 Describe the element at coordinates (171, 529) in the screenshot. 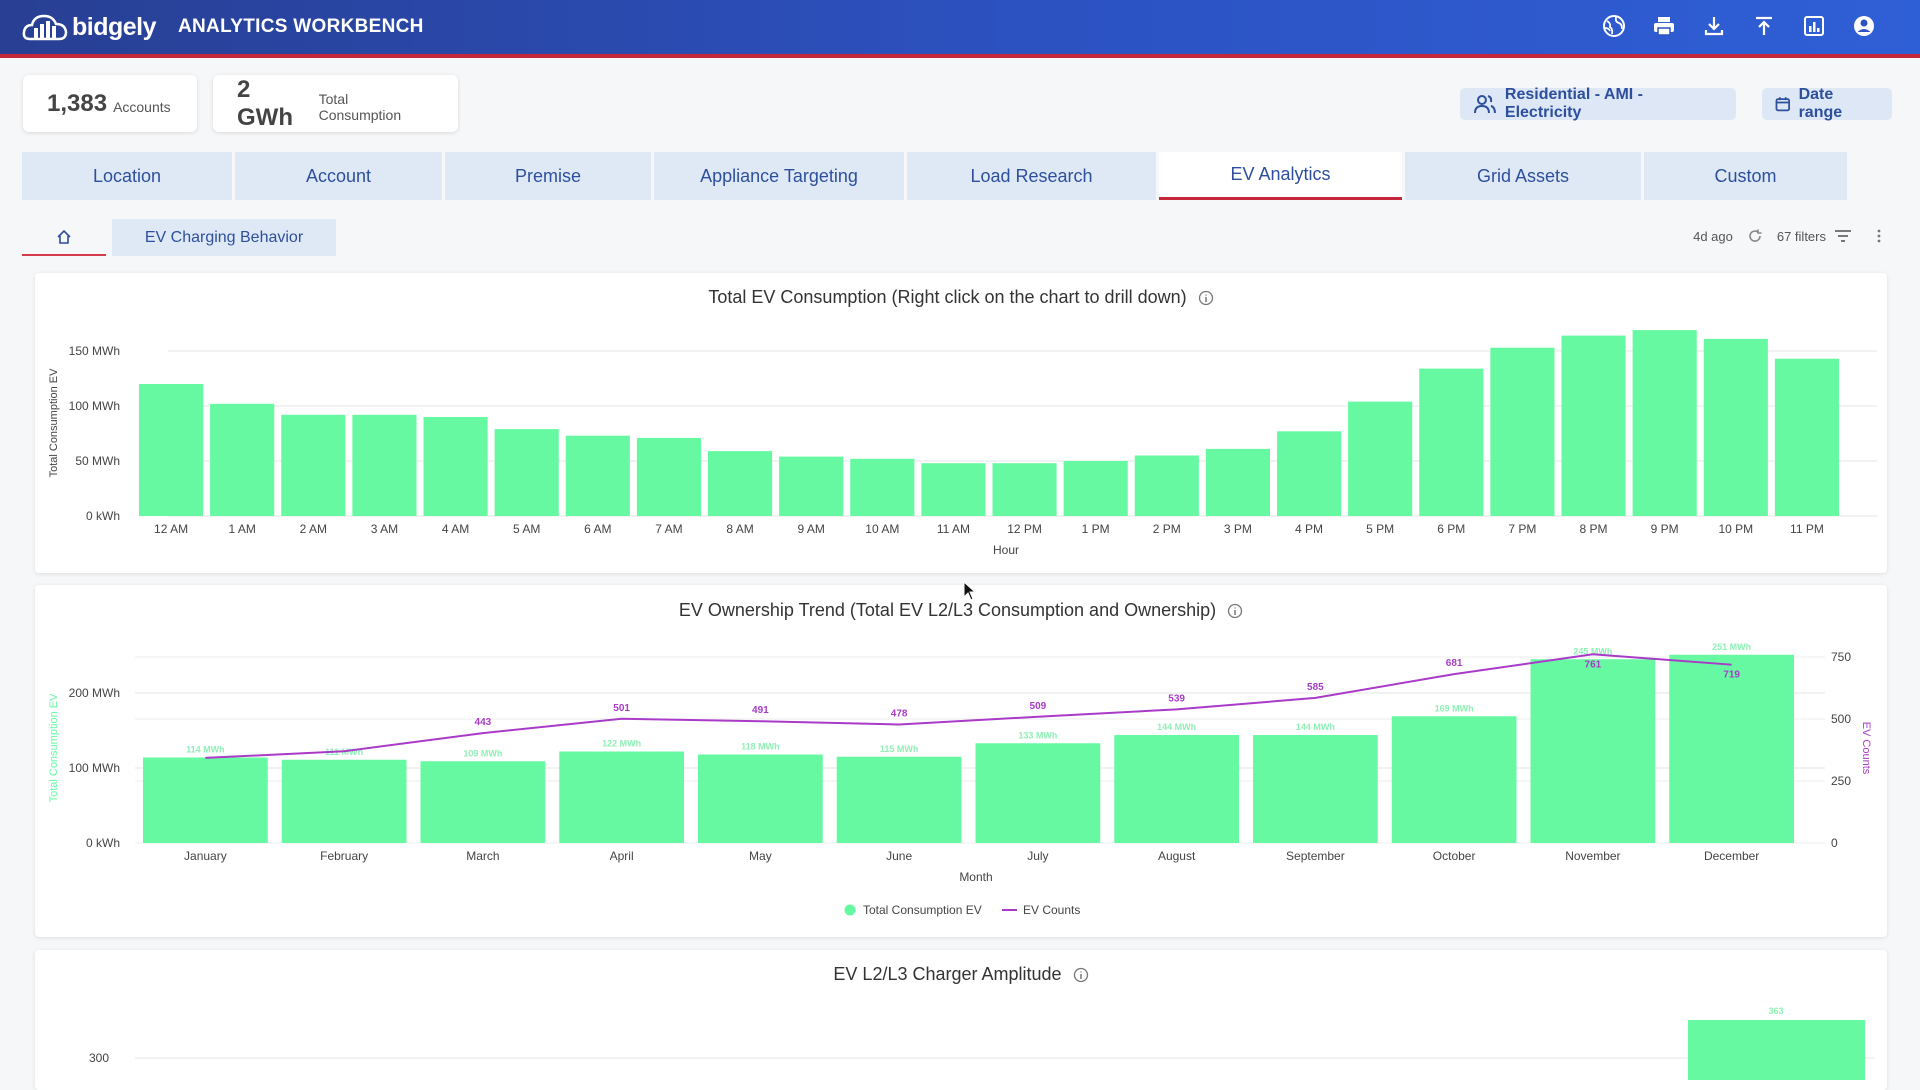

I see `x-tick-label: 12 AM` at that location.